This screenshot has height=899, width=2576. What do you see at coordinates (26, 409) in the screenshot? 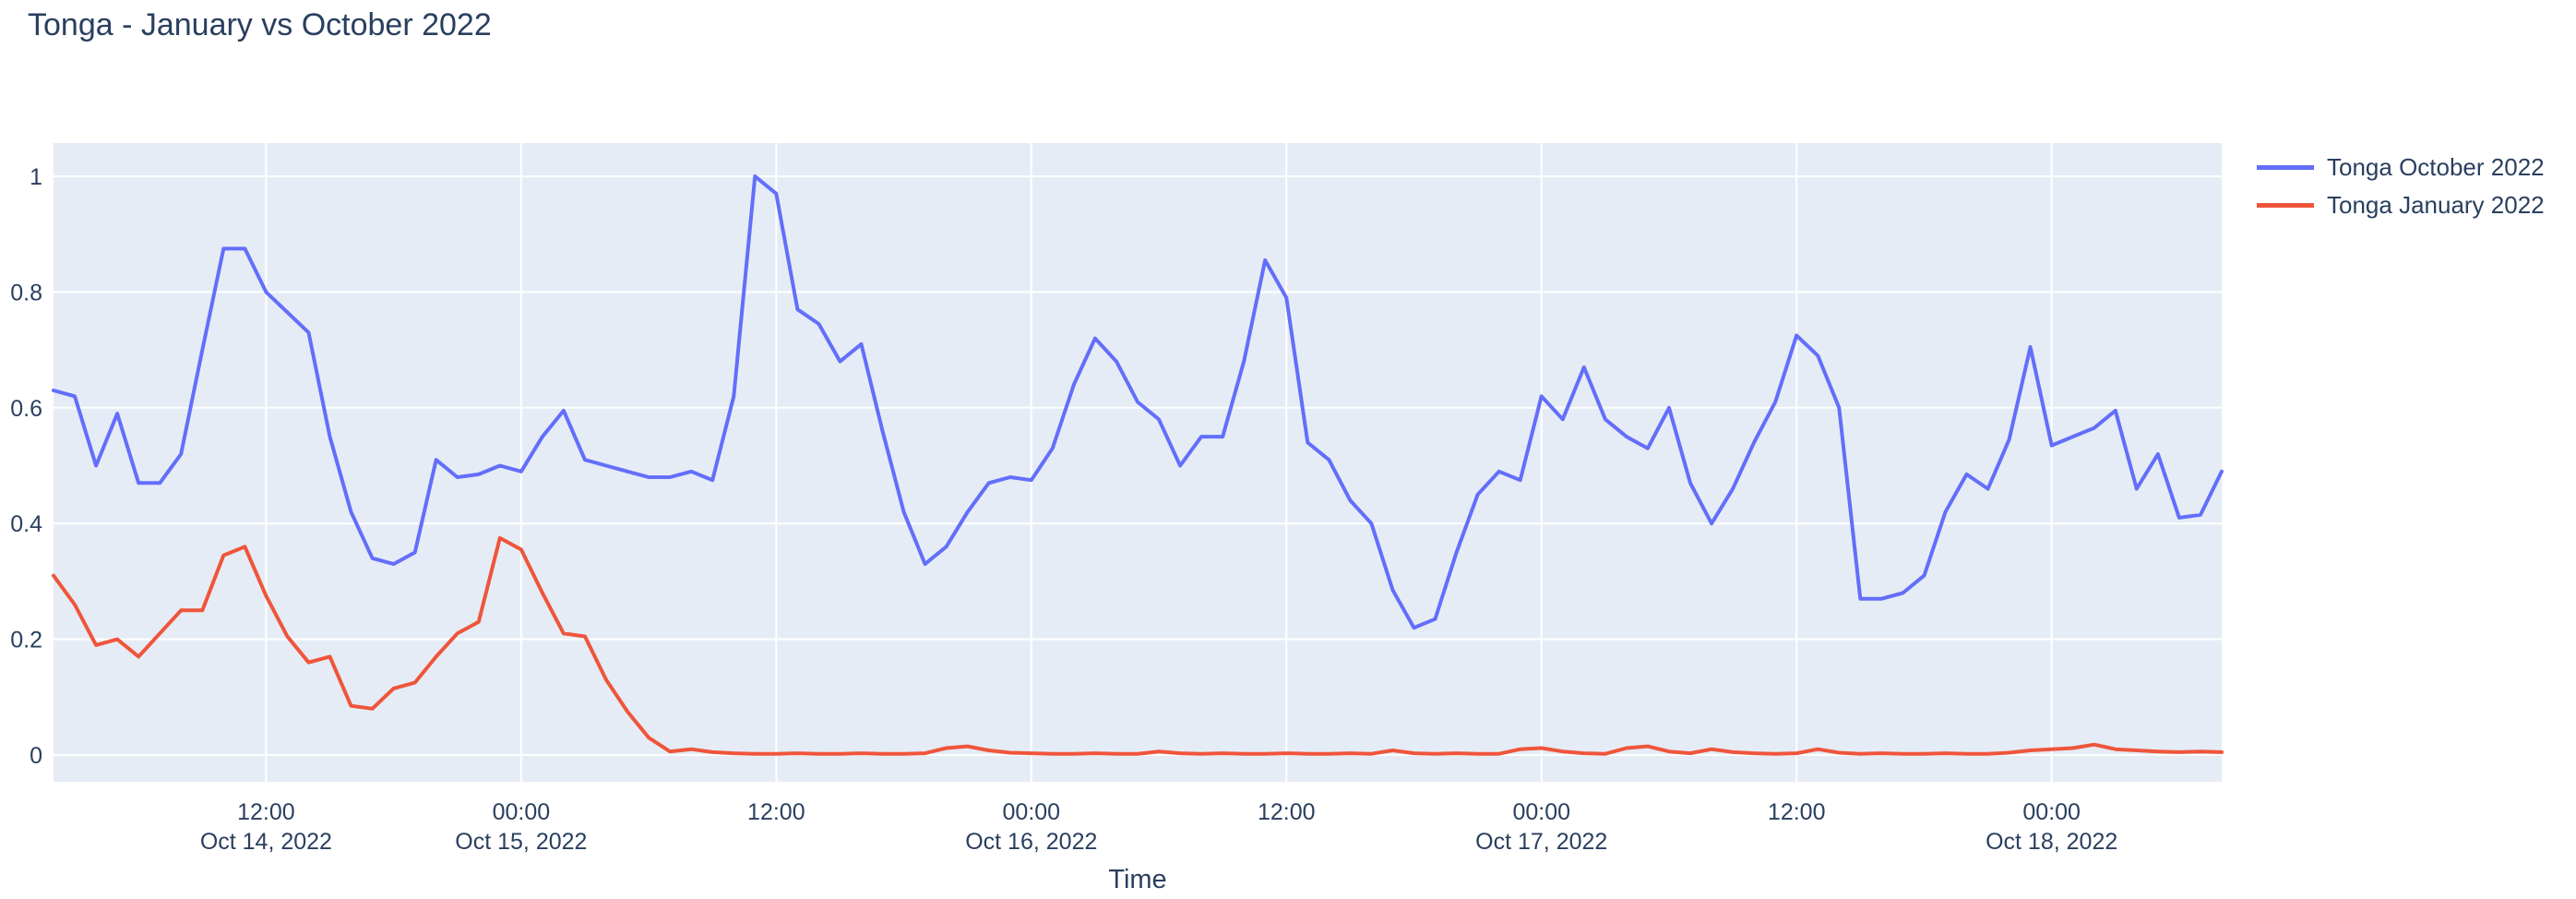
I see `y-tick-label: 0.6` at bounding box center [26, 409].